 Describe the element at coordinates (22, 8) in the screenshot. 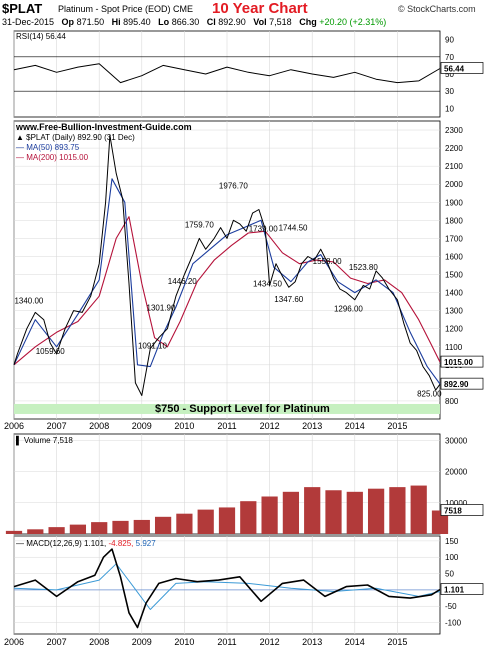

I see `symbol: $PLAT` at that location.